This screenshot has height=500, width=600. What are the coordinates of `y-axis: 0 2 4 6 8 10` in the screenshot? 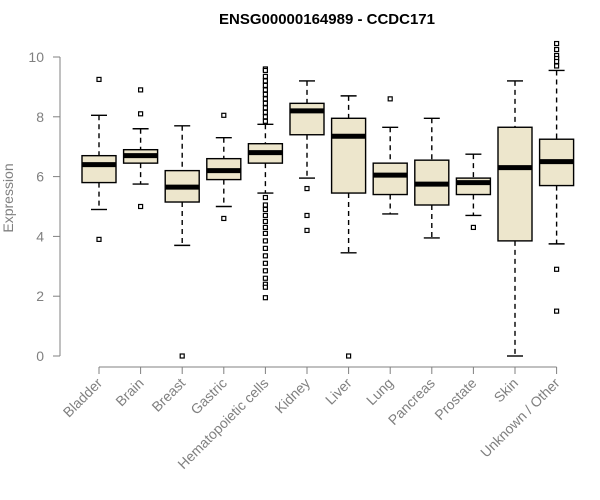 It's located at (44, 206).